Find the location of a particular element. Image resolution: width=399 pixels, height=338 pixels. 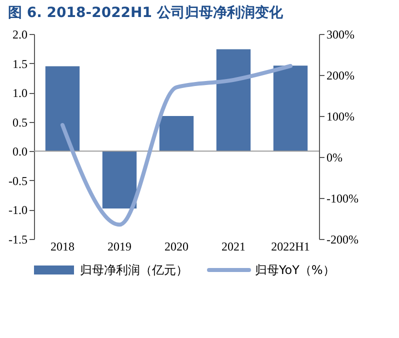

y2-tick-label: -100% is located at coordinates (342, 199).